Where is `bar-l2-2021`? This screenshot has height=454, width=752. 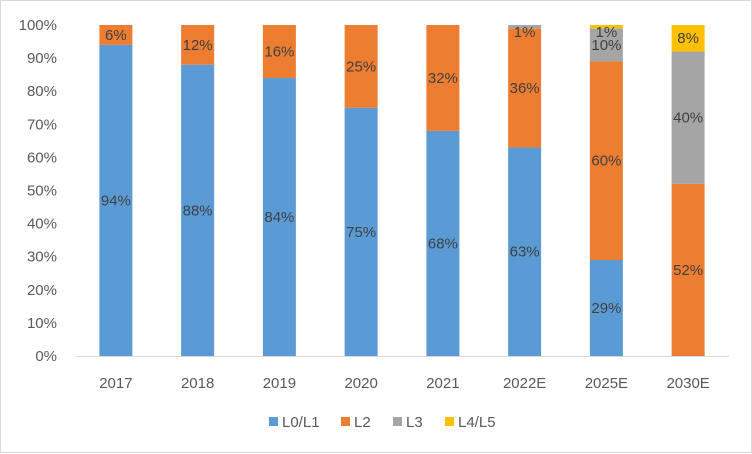
bar-l2-2021 is located at coordinates (443, 78).